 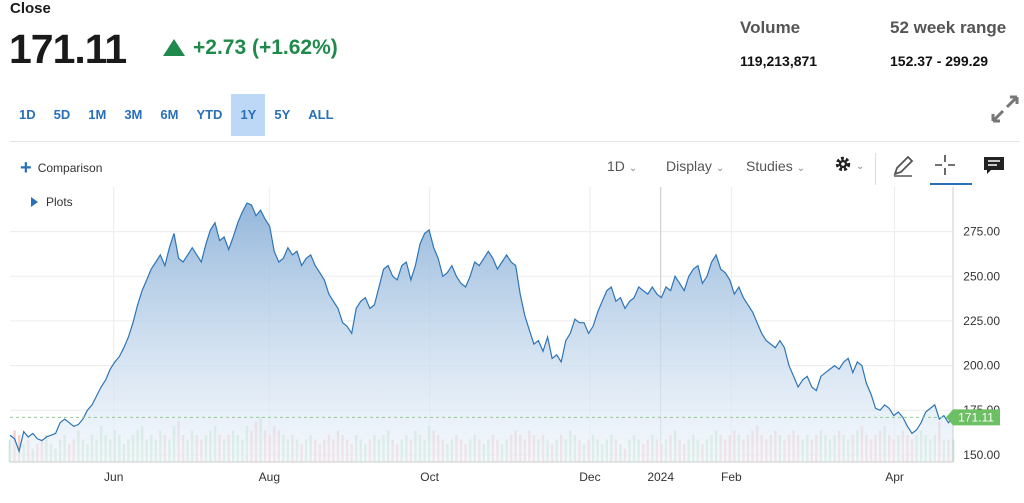 I want to click on comment-icon, so click(x=994, y=166).